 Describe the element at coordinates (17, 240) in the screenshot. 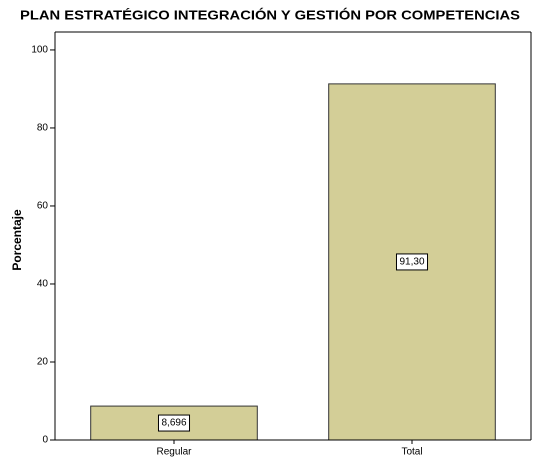

I see `y-axis-label: Porcentaje` at that location.